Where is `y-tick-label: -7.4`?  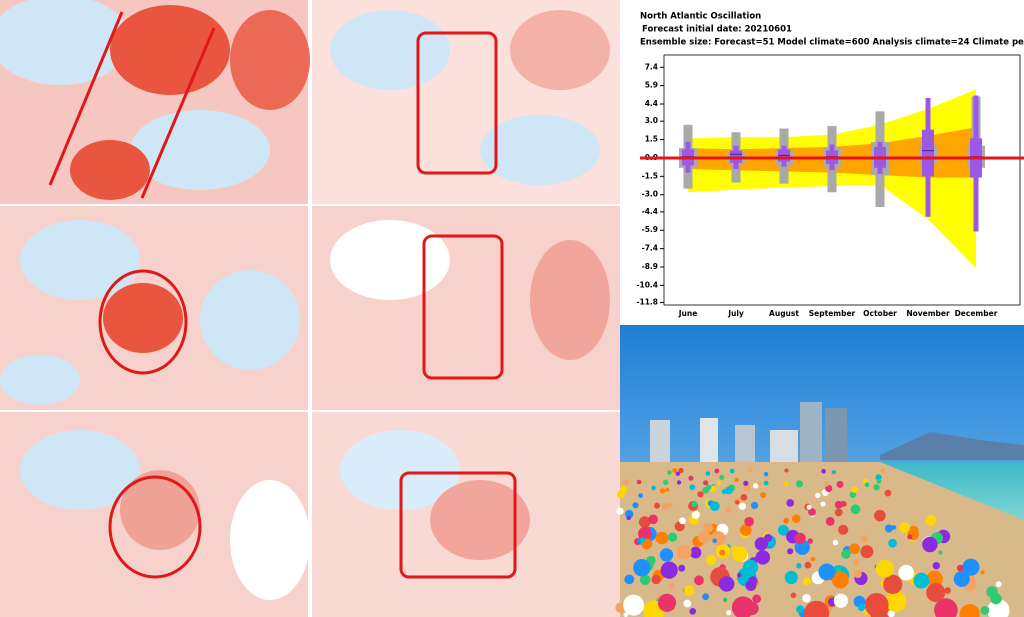 y-tick-label: -7.4 is located at coordinates (650, 248).